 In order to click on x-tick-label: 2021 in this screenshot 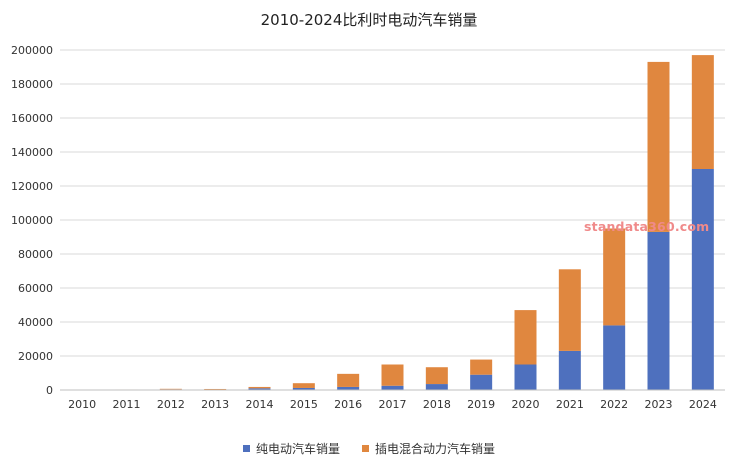, I will do `click(570, 404)`.